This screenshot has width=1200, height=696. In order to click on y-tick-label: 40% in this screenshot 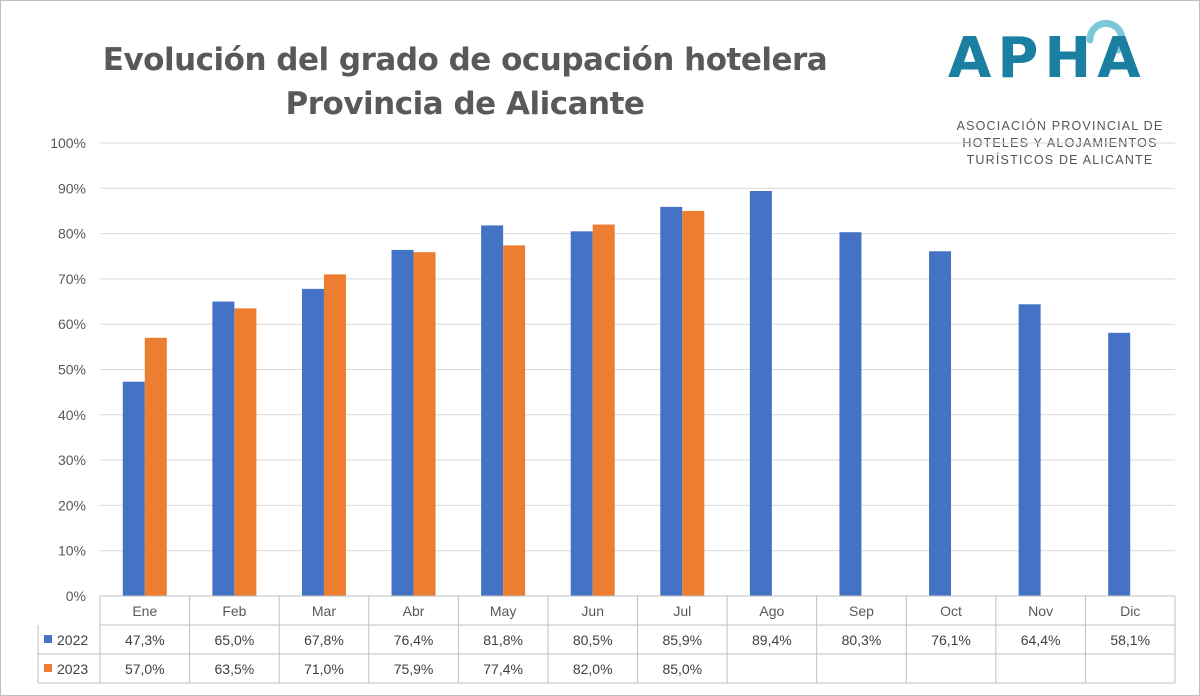, I will do `click(72, 415)`.